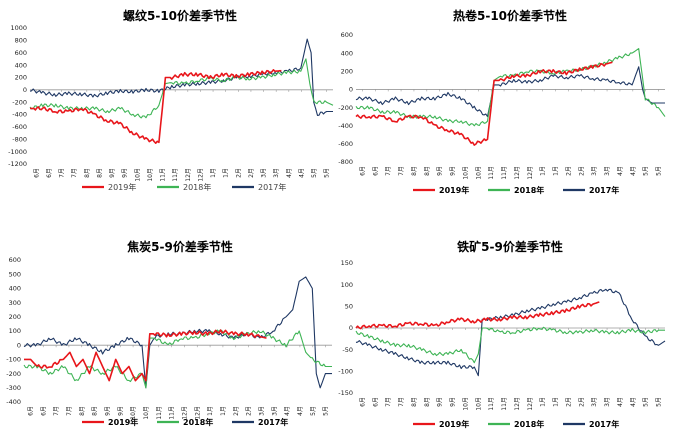  I want to click on y-tick-label: 150, so click(347, 263).